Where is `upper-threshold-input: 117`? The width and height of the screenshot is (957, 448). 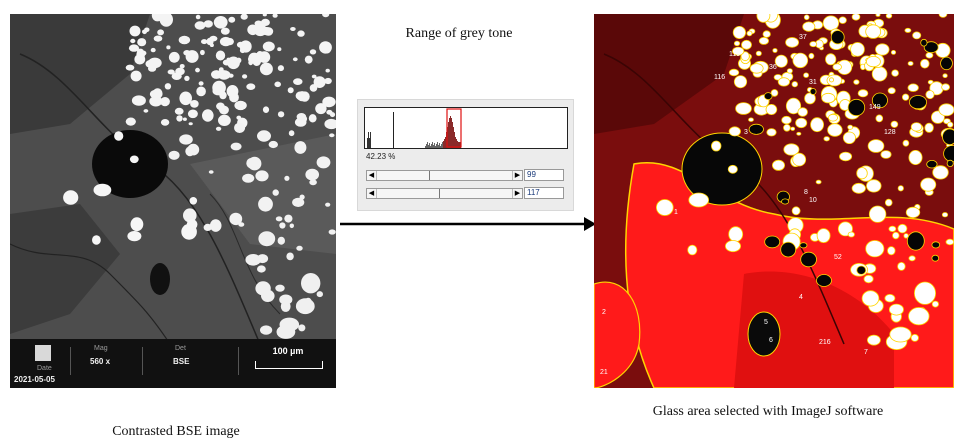 upper-threshold-input: 117 is located at coordinates (544, 193).